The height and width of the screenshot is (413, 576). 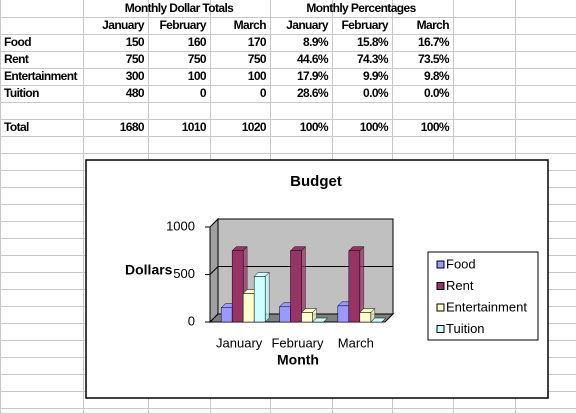 What do you see at coordinates (179, 8) in the screenshot?
I see `group-header: Monthly Dollar Totals` at bounding box center [179, 8].